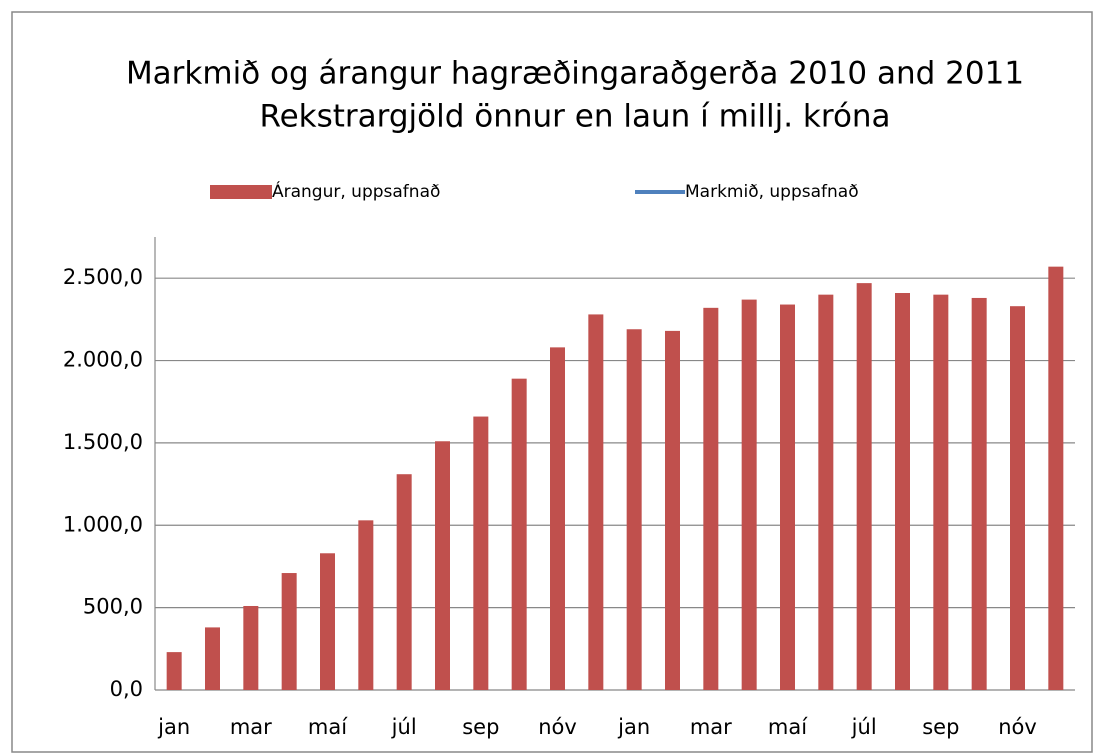 The width and height of the screenshot is (1104, 756). Describe the element at coordinates (103, 277) in the screenshot. I see `y-tick-label: 2.500,0` at that location.